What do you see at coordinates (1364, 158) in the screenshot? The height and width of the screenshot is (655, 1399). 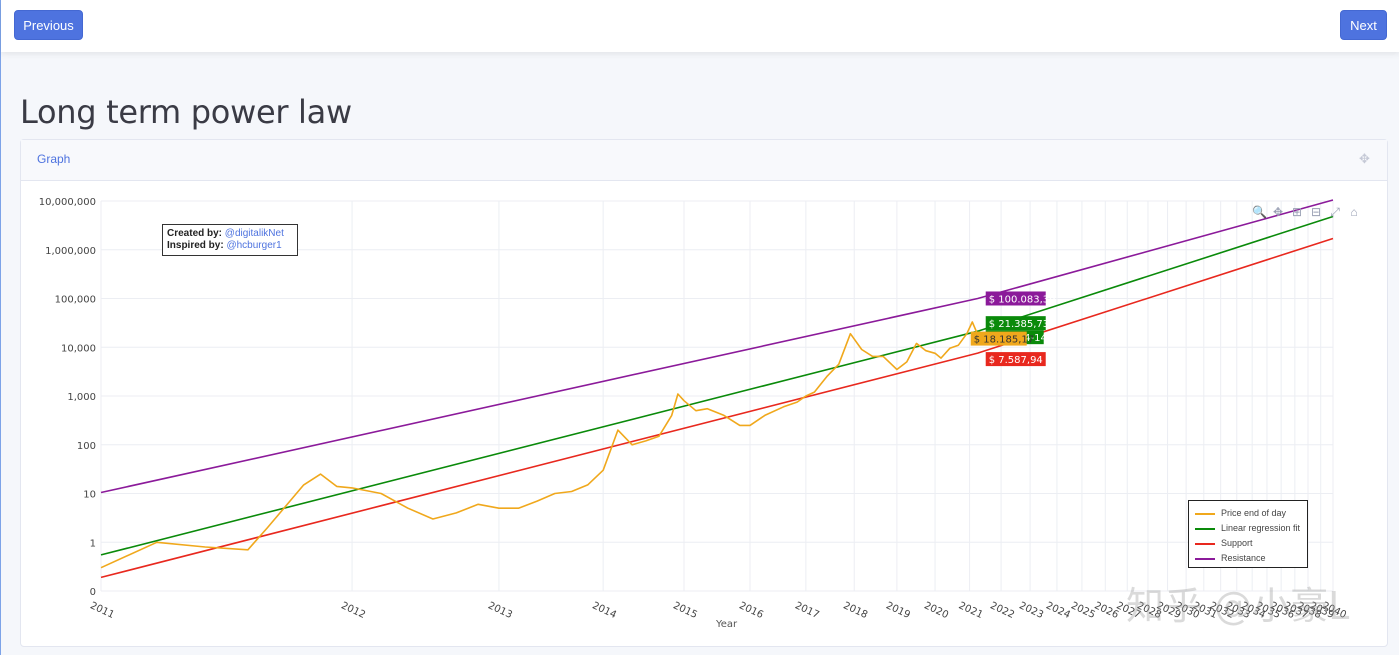 I see `move-icon: ✥` at bounding box center [1364, 158].